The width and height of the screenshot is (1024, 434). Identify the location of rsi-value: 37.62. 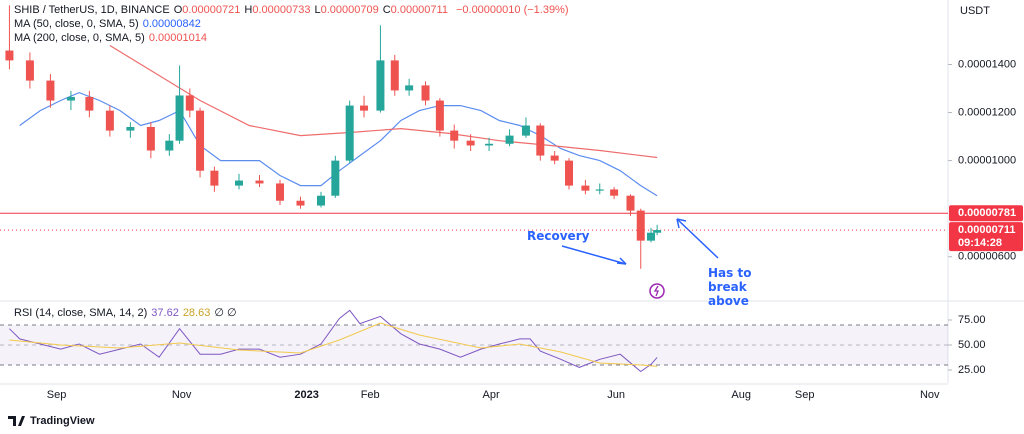
(165, 313).